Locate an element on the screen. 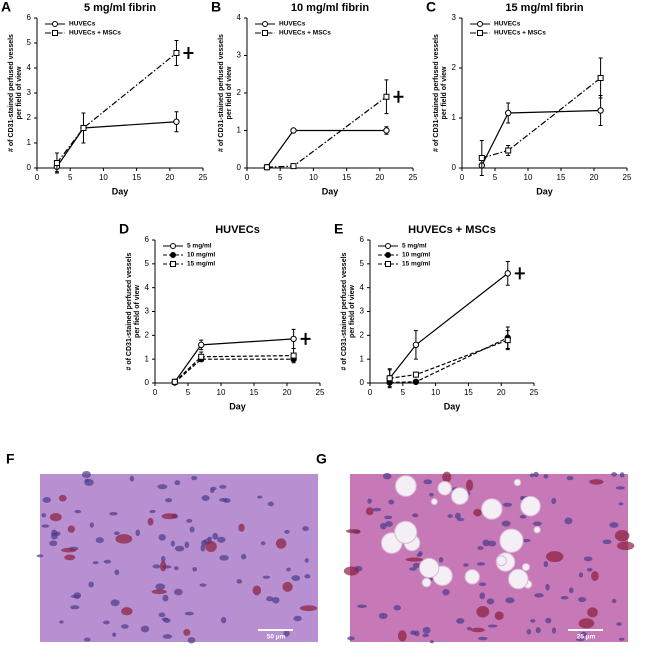  legend-label: 15 mg/ml is located at coordinates (201, 264).